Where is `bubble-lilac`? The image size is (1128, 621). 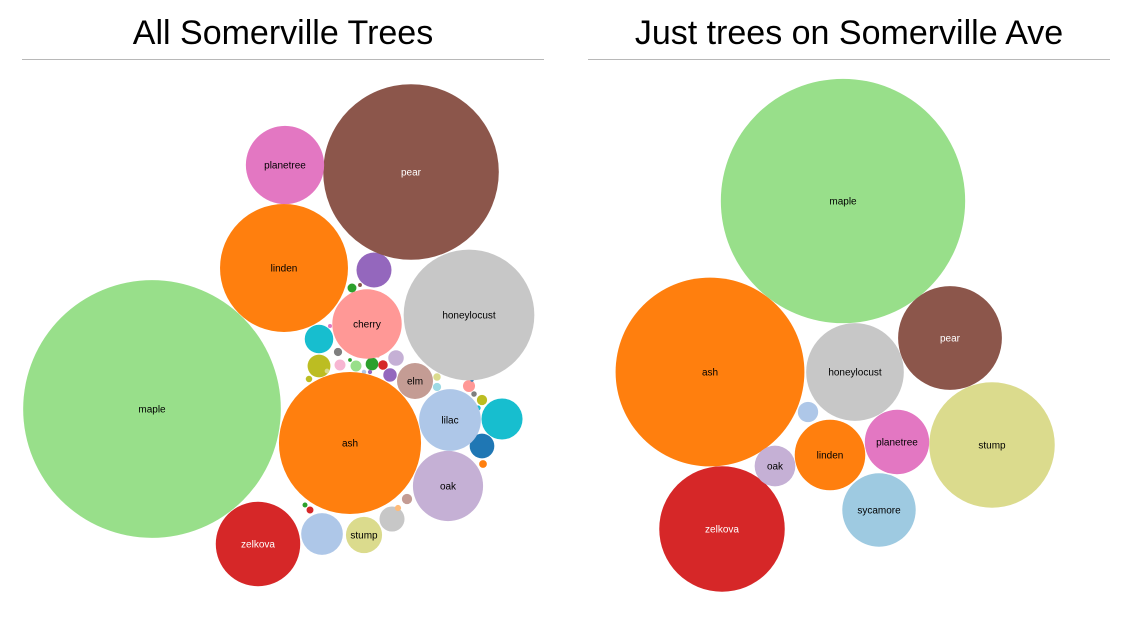 bubble-lilac is located at coordinates (450, 420).